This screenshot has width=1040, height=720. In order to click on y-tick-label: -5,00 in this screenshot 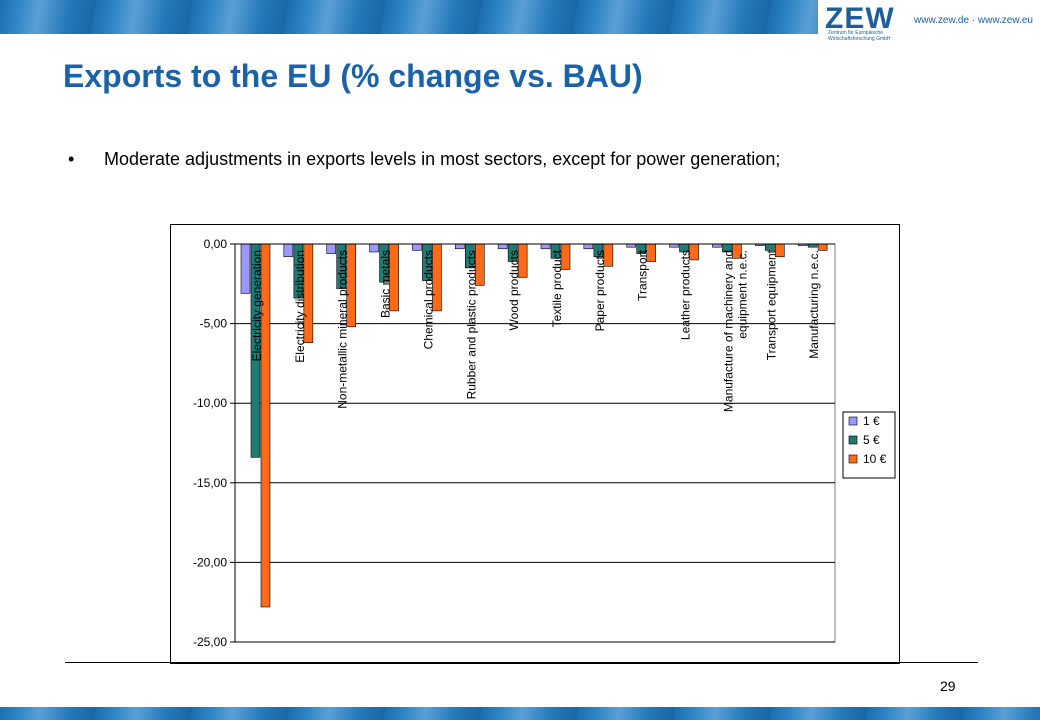, I will do `click(214, 324)`.